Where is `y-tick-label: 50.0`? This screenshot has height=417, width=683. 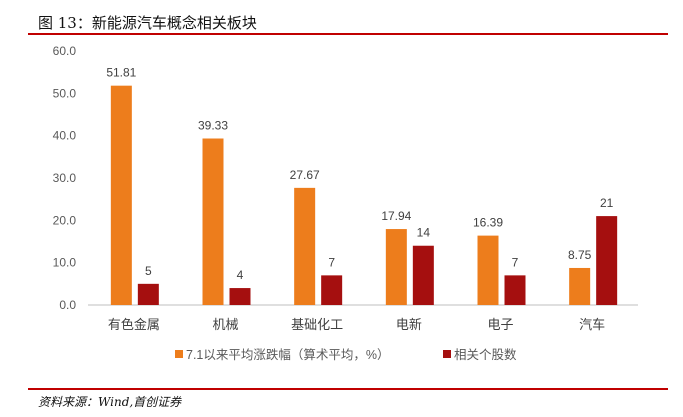
y-tick-label: 50.0 is located at coordinates (65, 93).